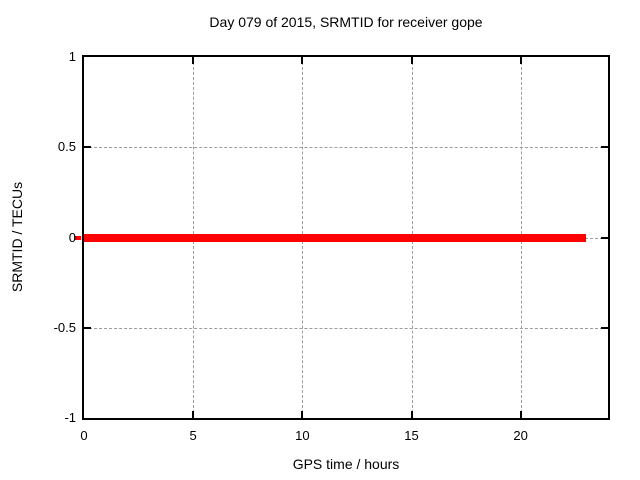 The image size is (640, 480). What do you see at coordinates (77, 237) in the screenshot?
I see `red-outer-tick-artifact` at bounding box center [77, 237].